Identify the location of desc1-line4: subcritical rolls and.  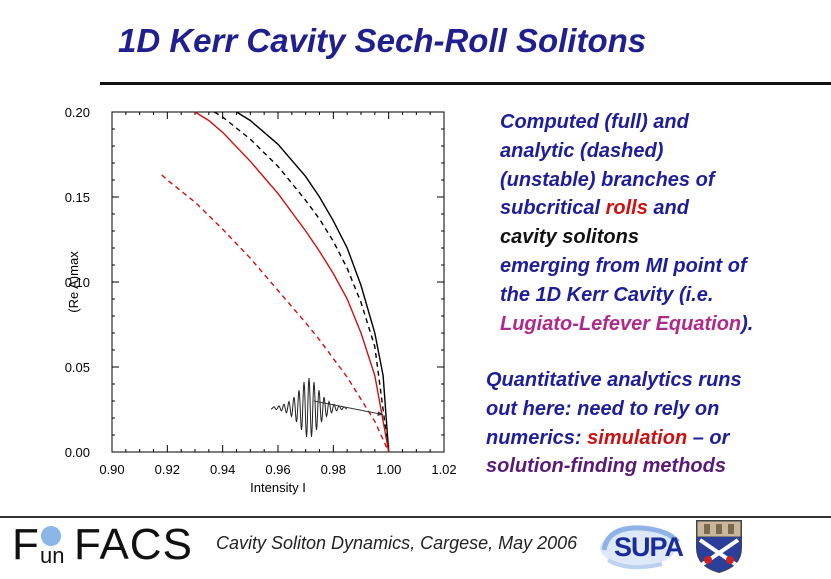
(660, 208).